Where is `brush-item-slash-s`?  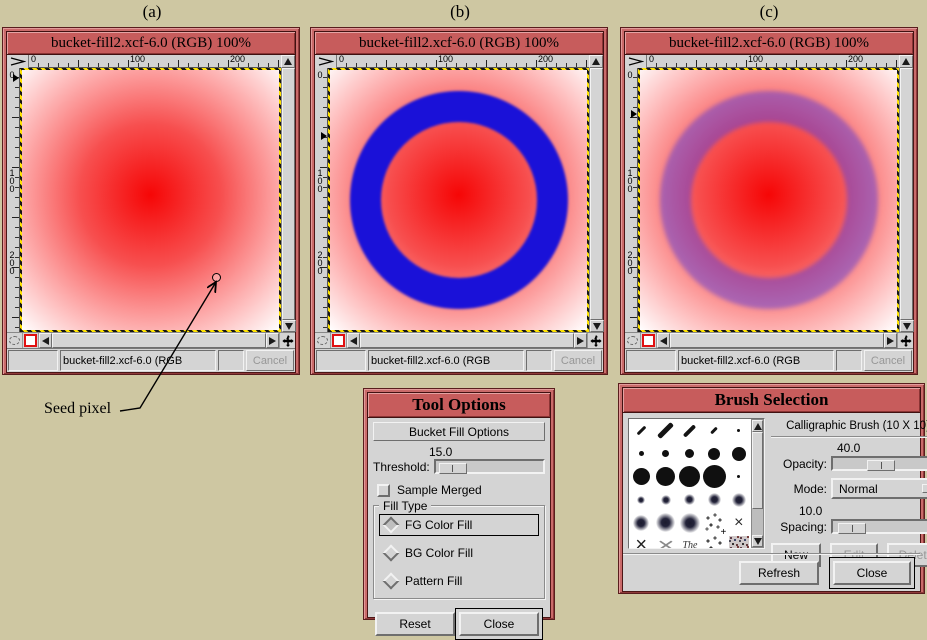 brush-item-slash-s is located at coordinates (641, 430).